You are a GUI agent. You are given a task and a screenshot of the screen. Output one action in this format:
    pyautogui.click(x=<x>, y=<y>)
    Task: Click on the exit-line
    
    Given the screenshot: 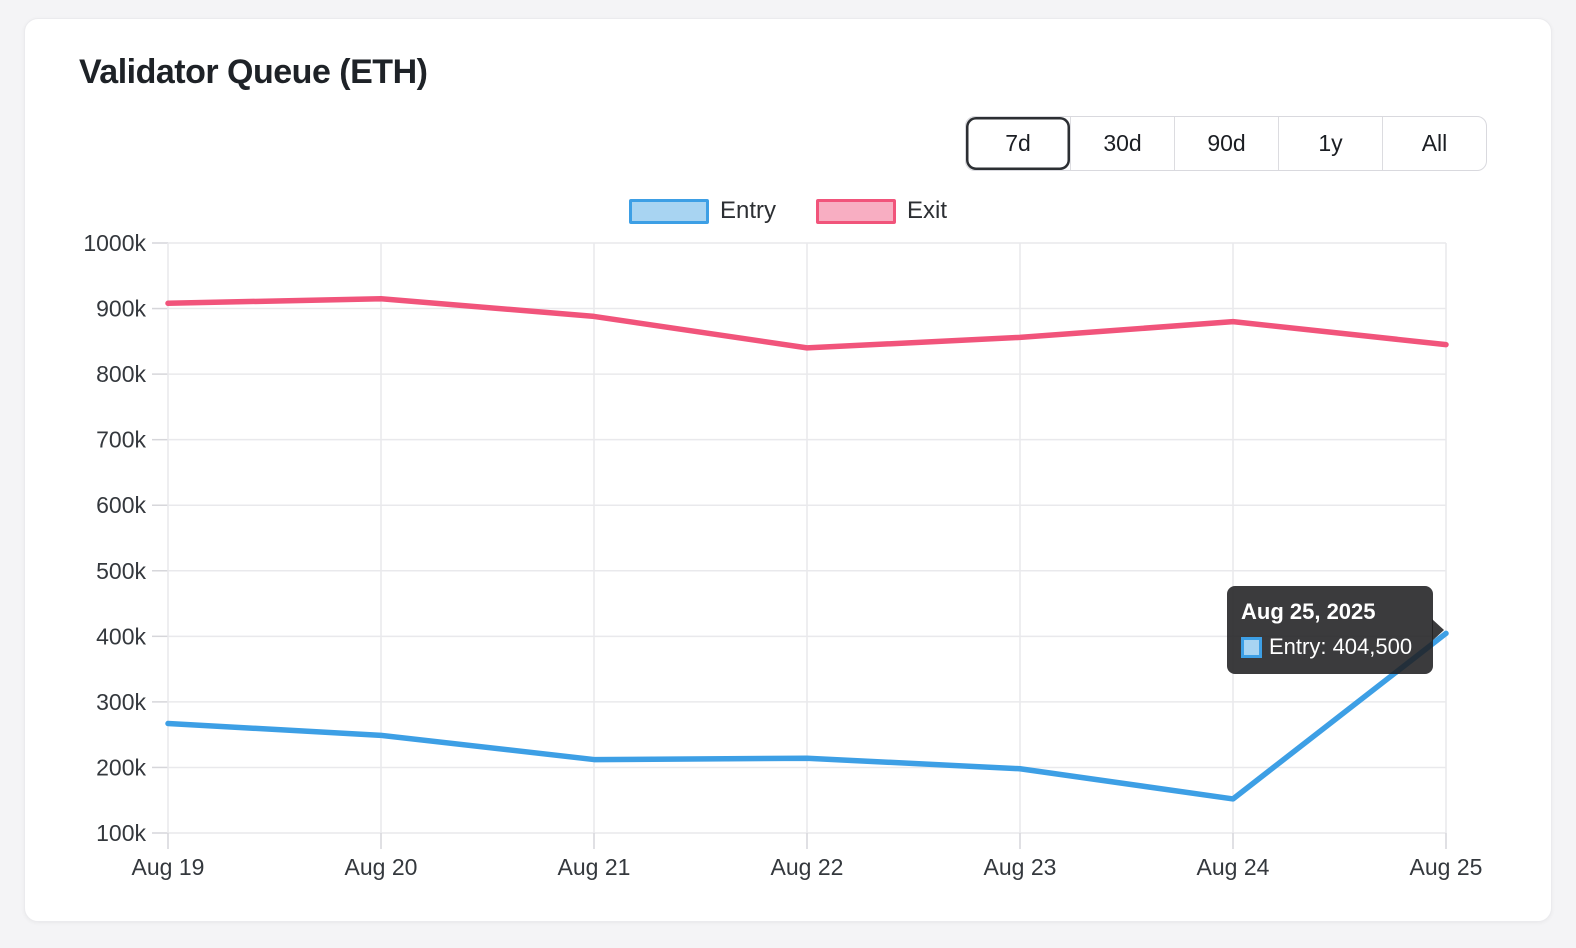 What is the action you would take?
    pyautogui.click(x=807, y=323)
    